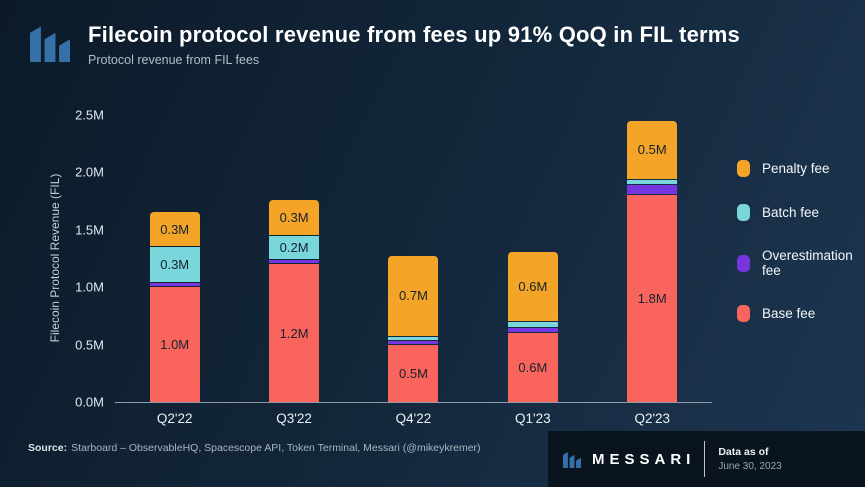 This screenshot has width=865, height=487. I want to click on segment-penalty-fee: 0.5M, so click(652, 150).